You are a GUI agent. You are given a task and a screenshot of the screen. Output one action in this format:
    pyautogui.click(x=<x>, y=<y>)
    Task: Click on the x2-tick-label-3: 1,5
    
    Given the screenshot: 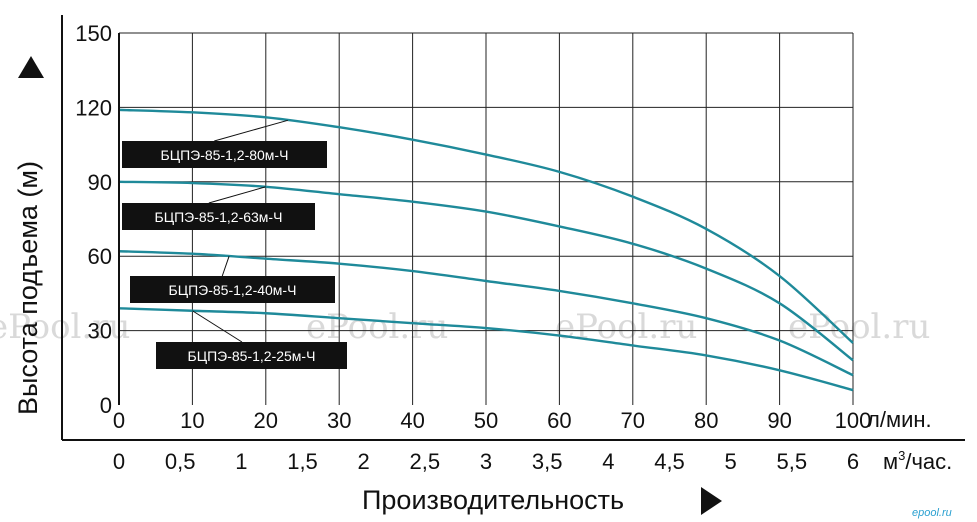 What is the action you would take?
    pyautogui.click(x=302, y=461)
    